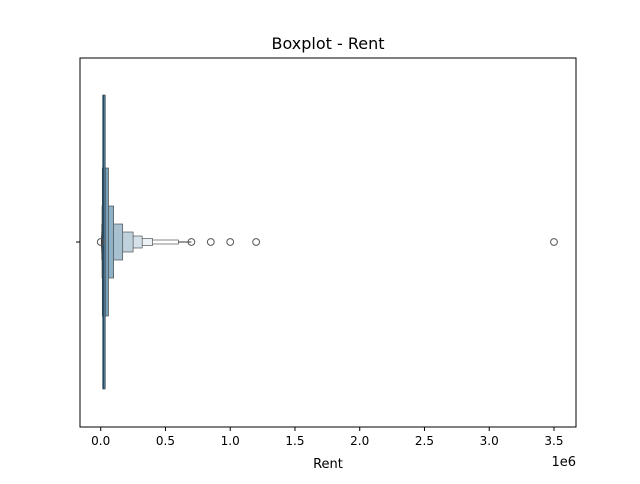 The height and width of the screenshot is (484, 640). I want to click on x-tick-label: 0.5, so click(165, 441).